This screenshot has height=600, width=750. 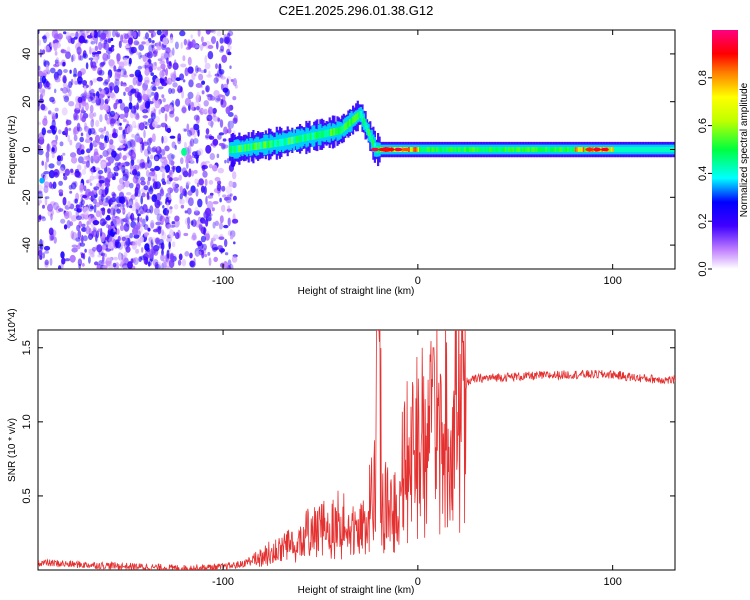 I want to click on y-tick-label: -40, so click(x=27, y=245).